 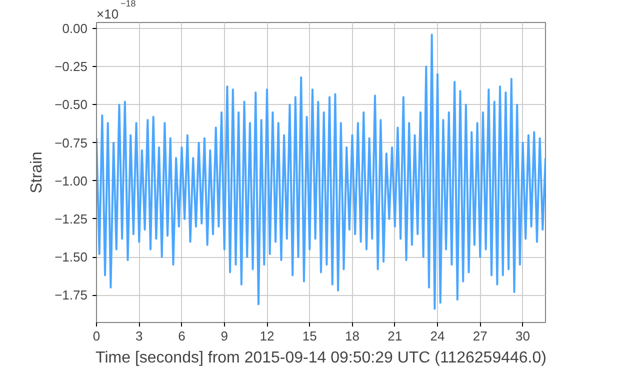 What do you see at coordinates (437, 336) in the screenshot?
I see `x-tick-label: 24` at bounding box center [437, 336].